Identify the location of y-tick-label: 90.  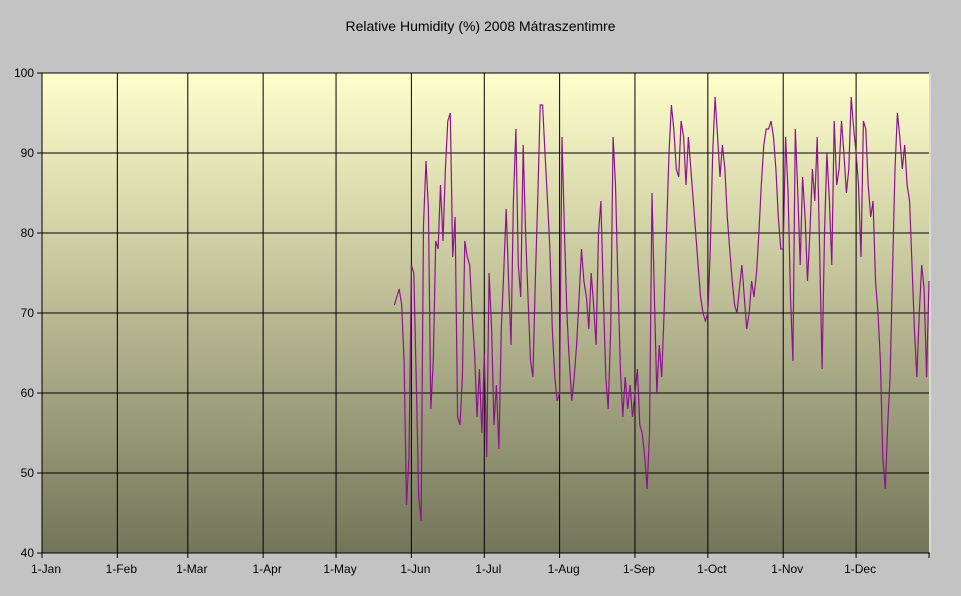
(28, 153).